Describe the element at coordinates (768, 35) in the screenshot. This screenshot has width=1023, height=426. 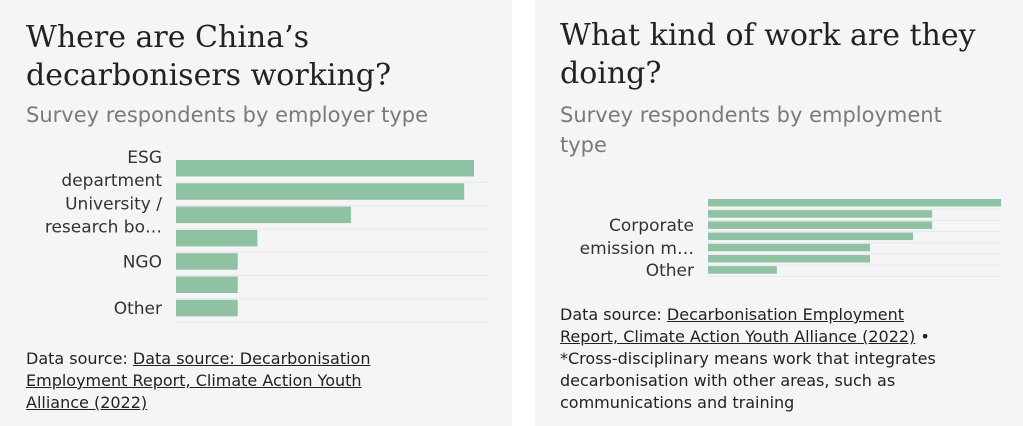
I see `chart-title-line: What kind of work are they` at that location.